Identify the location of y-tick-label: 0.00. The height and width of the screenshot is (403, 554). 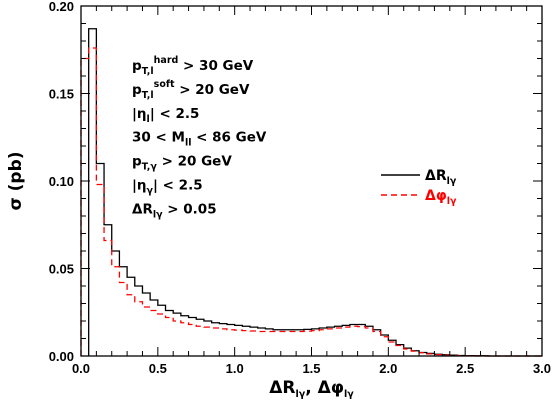
(61, 356).